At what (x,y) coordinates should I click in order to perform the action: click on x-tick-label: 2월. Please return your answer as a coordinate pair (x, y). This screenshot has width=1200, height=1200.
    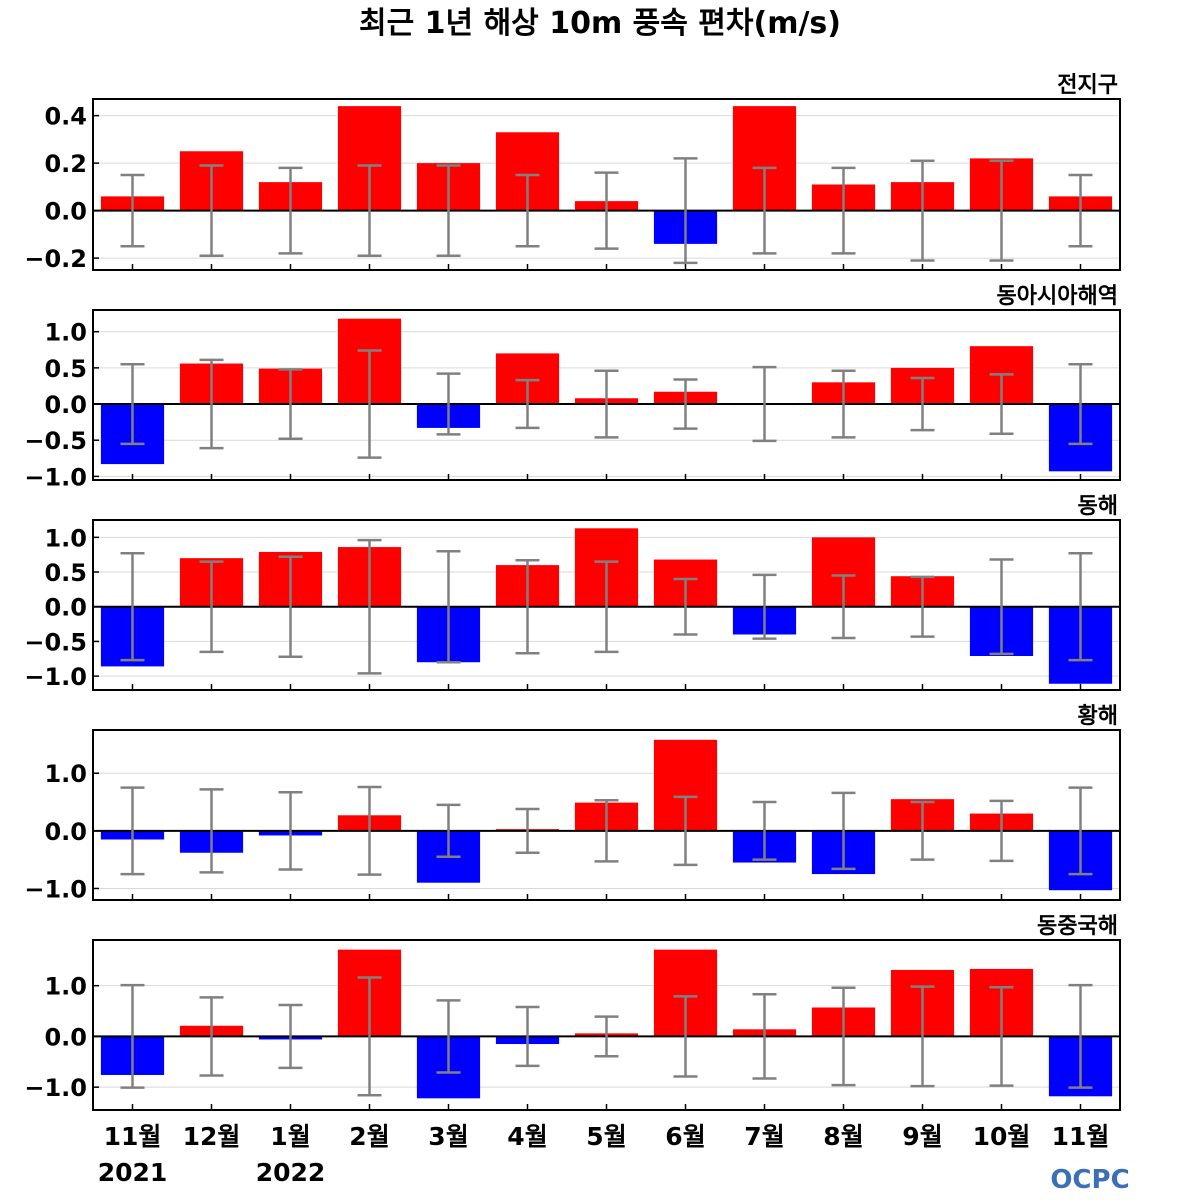
    Looking at the image, I should click on (369, 1136).